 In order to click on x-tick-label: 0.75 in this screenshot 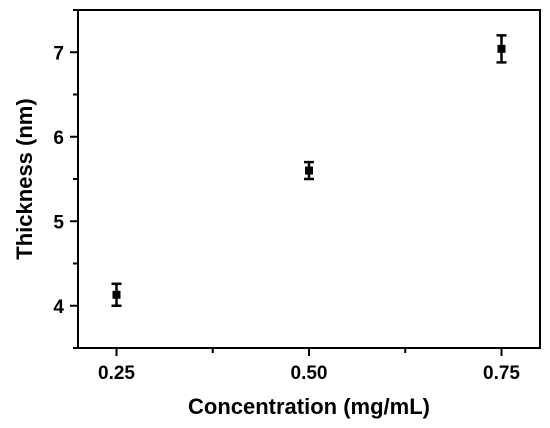, I will do `click(501, 373)`.